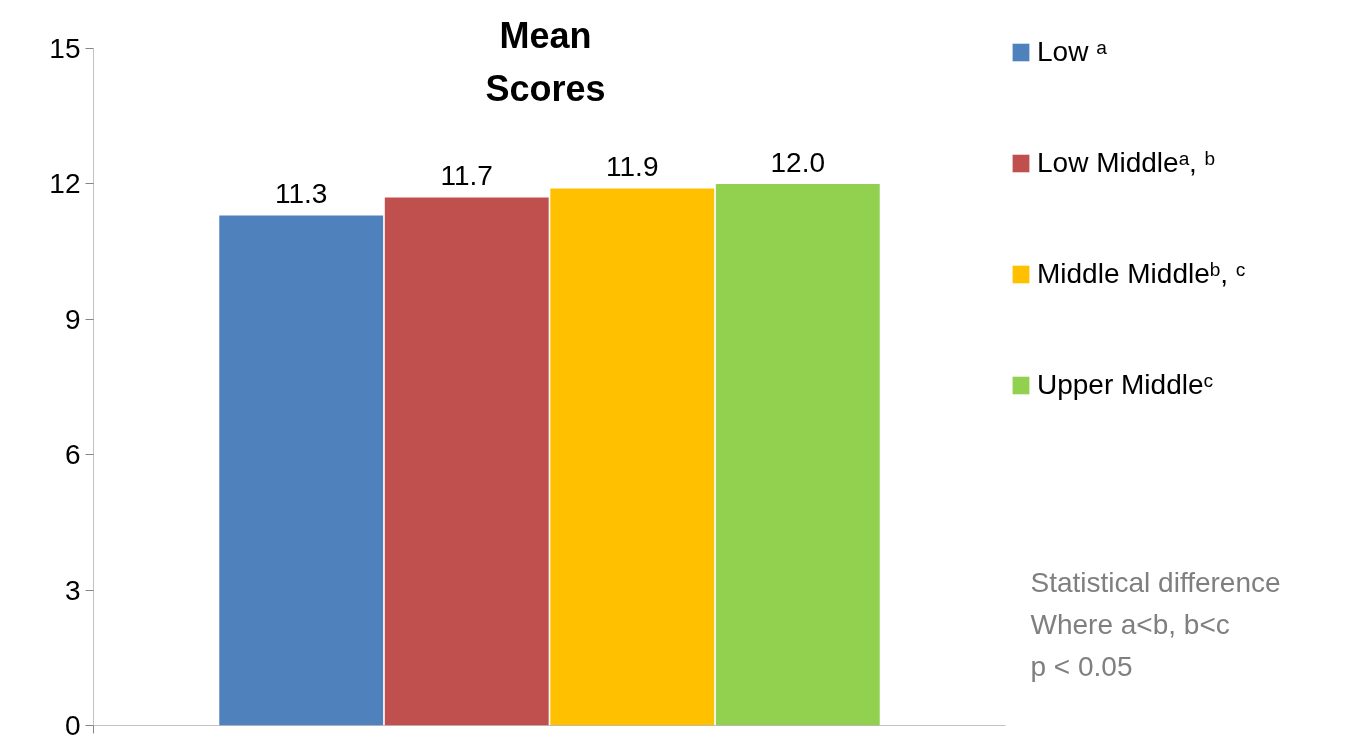  I want to click on chart-title: Mean Scores, so click(545, 62).